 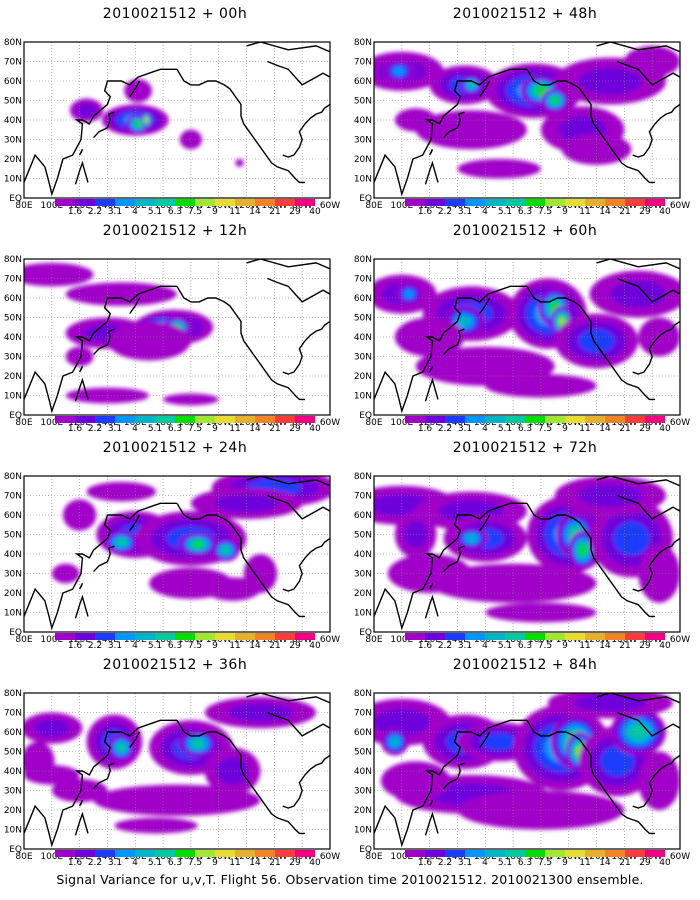 I want to click on colorbar-label: 4, so click(x=135, y=863).